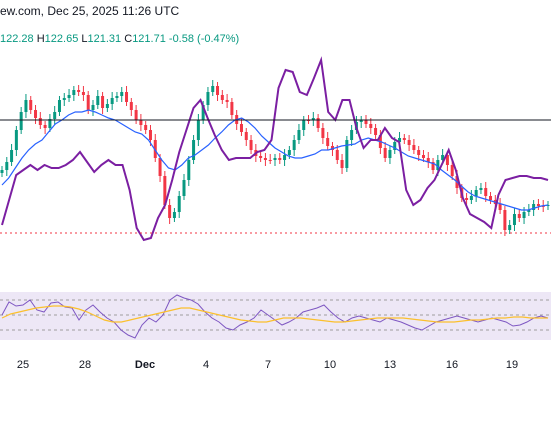  I want to click on rsi-lines-group, so click(275, 316).